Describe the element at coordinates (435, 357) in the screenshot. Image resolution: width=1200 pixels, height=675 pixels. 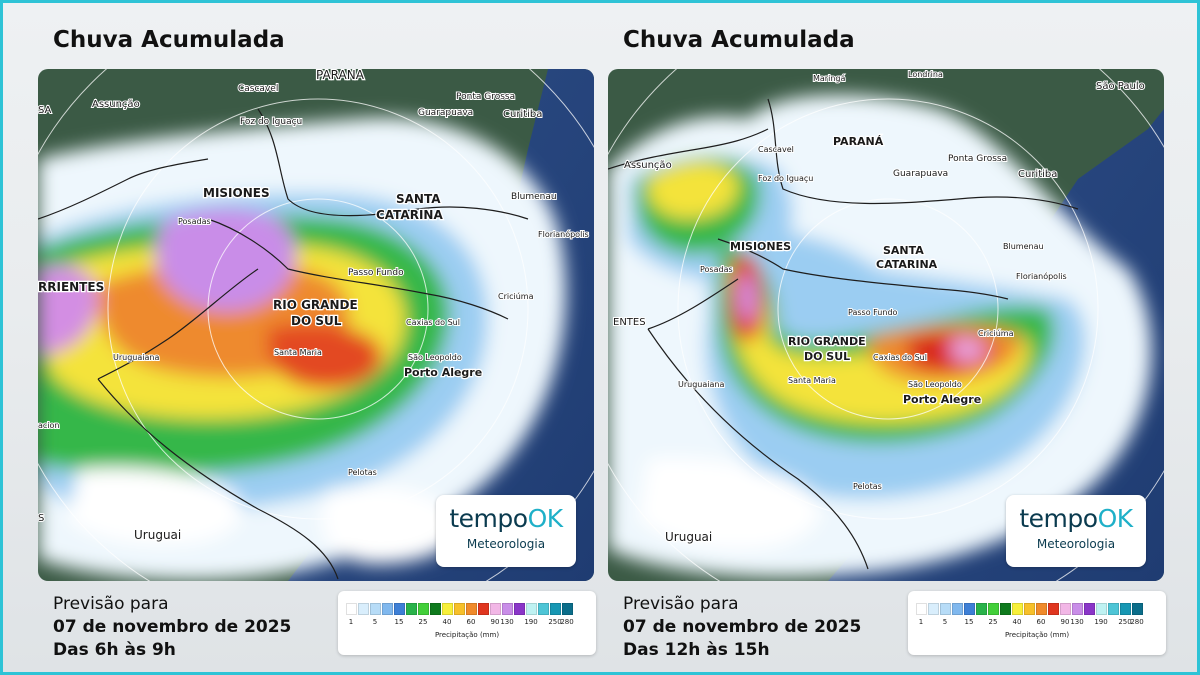
I see `city-label: São Leopoldo` at that location.